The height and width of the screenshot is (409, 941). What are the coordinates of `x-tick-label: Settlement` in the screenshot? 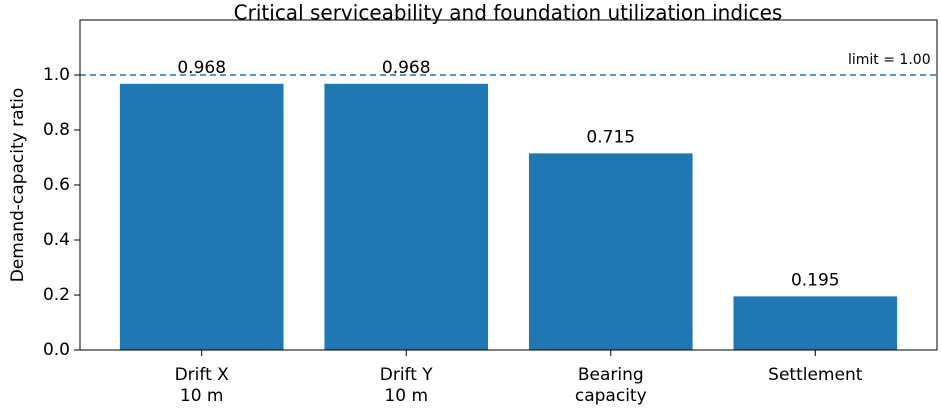 It's located at (815, 375).